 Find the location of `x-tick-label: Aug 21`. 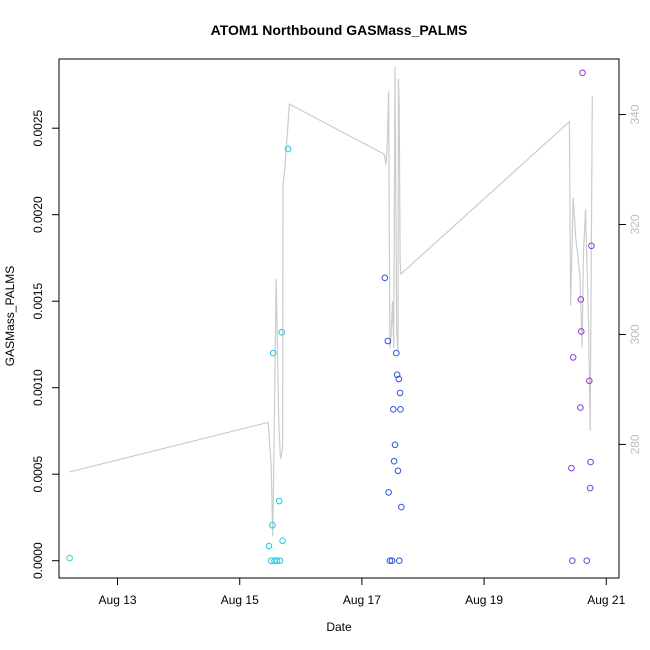

x-tick-label: Aug 21 is located at coordinates (606, 600).